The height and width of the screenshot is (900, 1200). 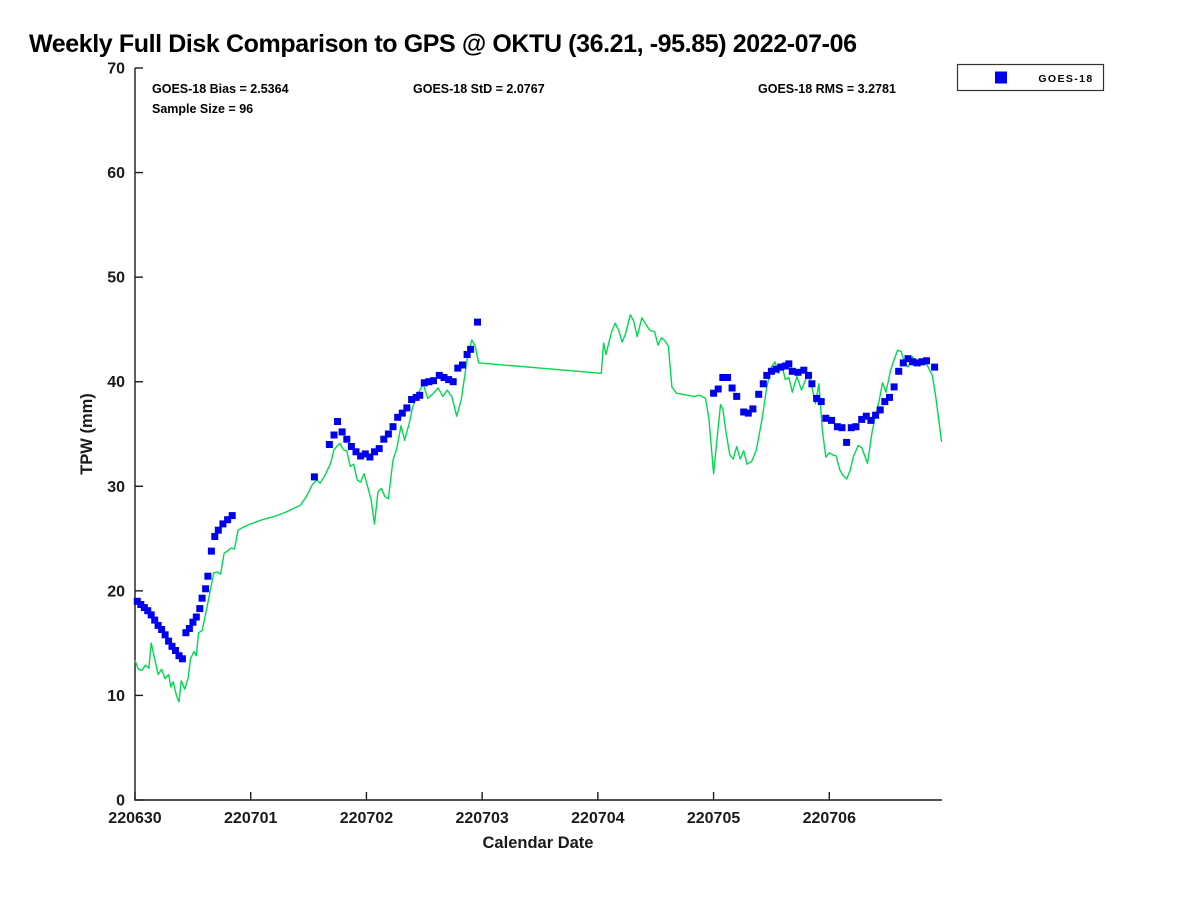 What do you see at coordinates (479, 89) in the screenshot?
I see `stat-std: GOES-18 StD = 2.0767` at bounding box center [479, 89].